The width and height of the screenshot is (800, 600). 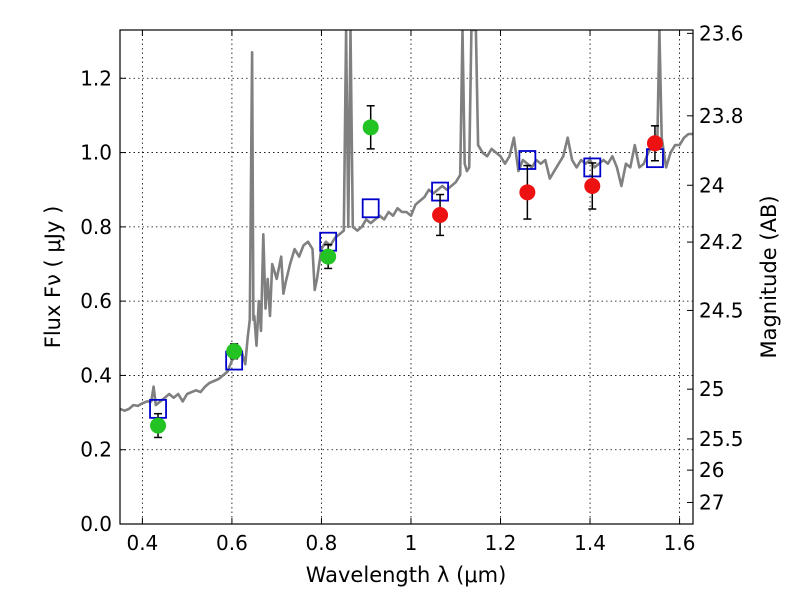 What do you see at coordinates (53, 277) in the screenshot?
I see `y-axis-label: Flux Fν ( μJy )` at bounding box center [53, 277].